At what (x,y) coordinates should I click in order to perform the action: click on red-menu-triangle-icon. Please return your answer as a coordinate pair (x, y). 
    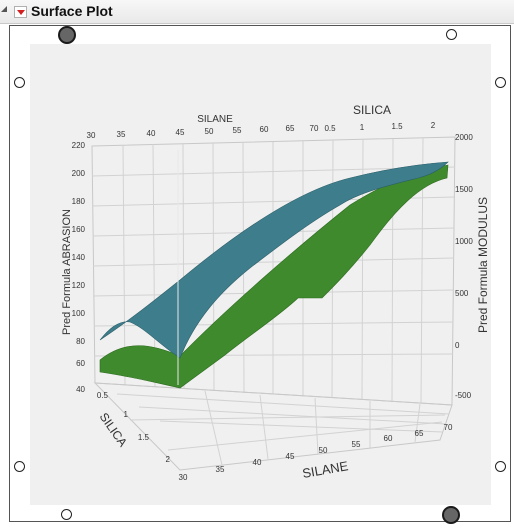
    Looking at the image, I should click on (20, 12).